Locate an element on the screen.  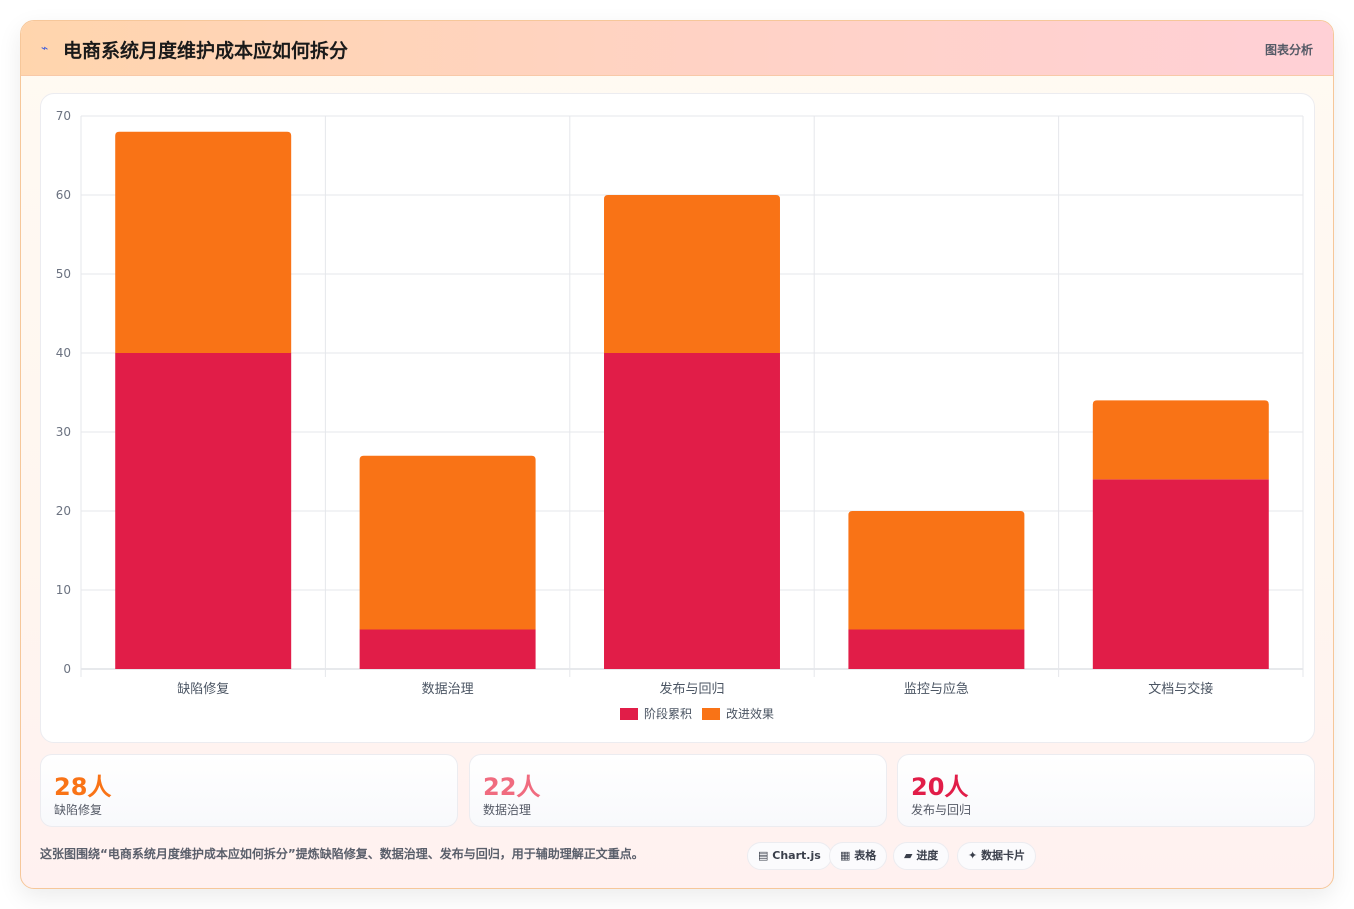
stat-card-release-regression: 20人 发布与回归 is located at coordinates (1106, 790).